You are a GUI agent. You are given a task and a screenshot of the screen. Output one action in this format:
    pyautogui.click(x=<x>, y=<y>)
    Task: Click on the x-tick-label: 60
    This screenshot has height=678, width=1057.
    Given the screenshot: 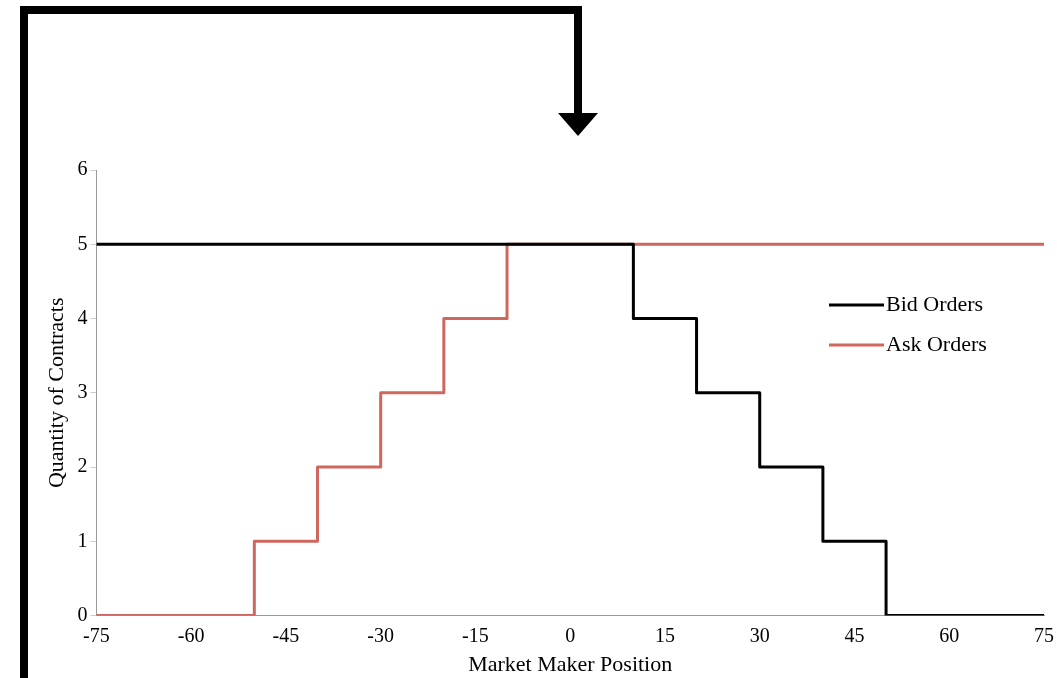 What is the action you would take?
    pyautogui.click(x=949, y=634)
    